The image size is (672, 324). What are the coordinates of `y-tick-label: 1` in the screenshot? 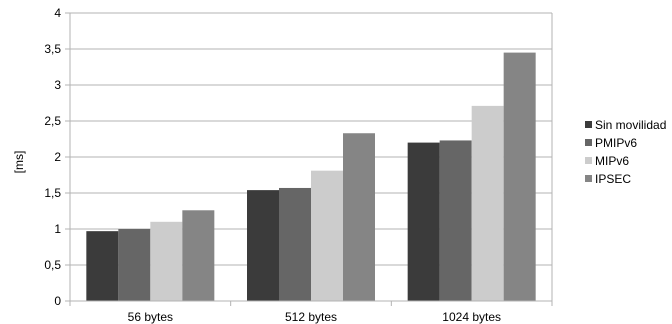 It's located at (57, 229).